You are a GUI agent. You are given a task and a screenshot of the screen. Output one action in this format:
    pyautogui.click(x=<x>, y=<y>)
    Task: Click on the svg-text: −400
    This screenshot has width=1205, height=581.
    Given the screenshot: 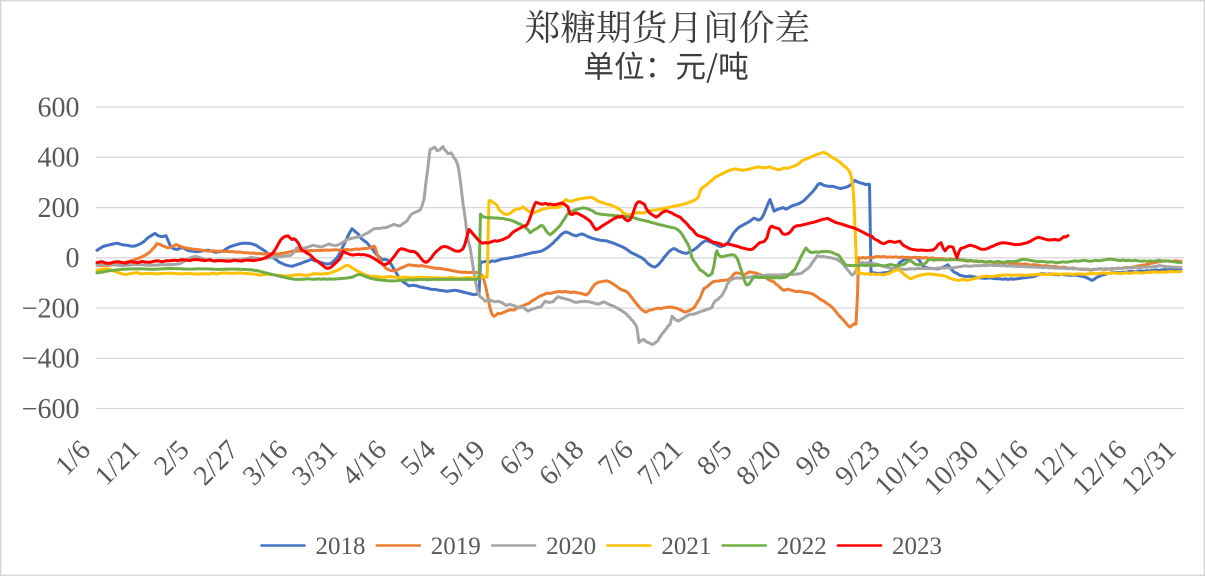 What is the action you would take?
    pyautogui.click(x=51, y=359)
    